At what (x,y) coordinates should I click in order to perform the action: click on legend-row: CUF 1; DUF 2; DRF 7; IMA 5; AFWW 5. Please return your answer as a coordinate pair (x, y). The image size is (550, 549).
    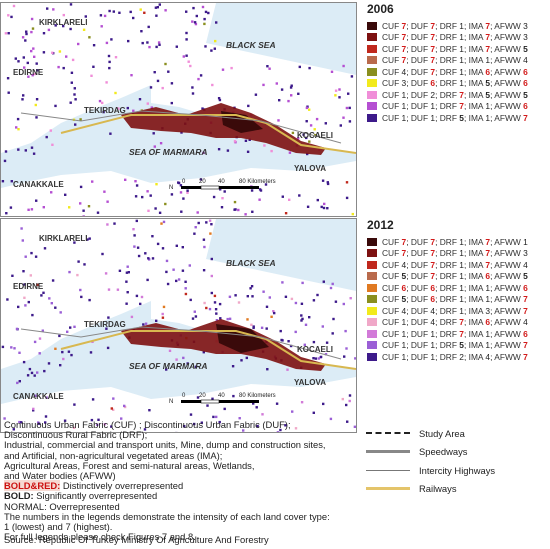
    Looking at the image, I should click on (457, 95).